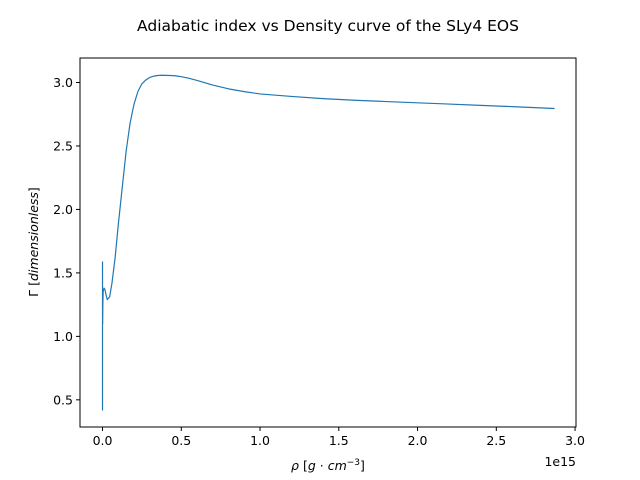 This screenshot has width=640, height=480. What do you see at coordinates (63, 209) in the screenshot?
I see `y-tick-label: 2.0` at bounding box center [63, 209].